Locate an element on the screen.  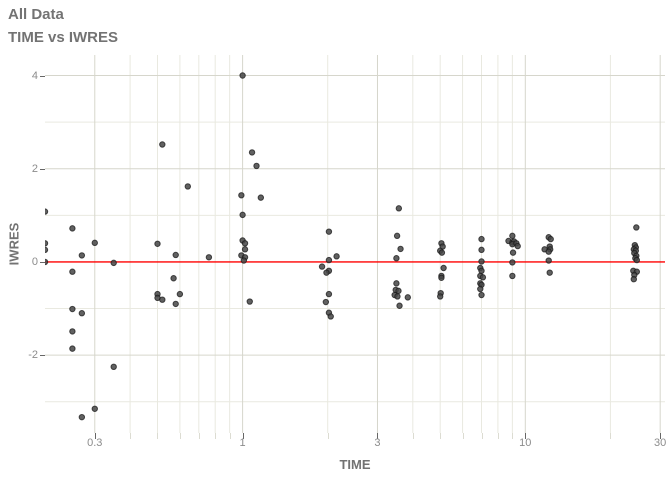
x-tick-label: 0.3 is located at coordinates (95, 443).